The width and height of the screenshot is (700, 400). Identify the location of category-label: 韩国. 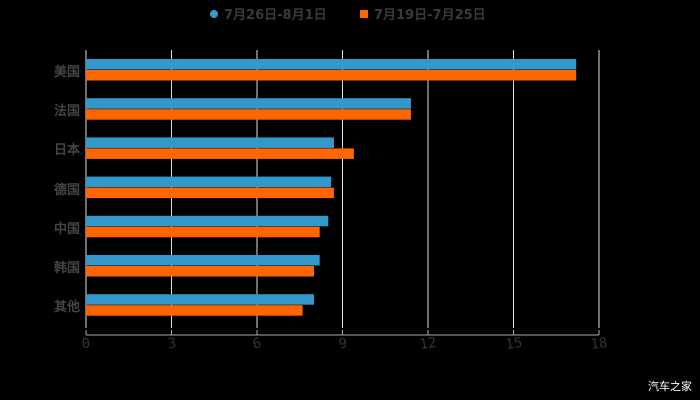
(66, 268).